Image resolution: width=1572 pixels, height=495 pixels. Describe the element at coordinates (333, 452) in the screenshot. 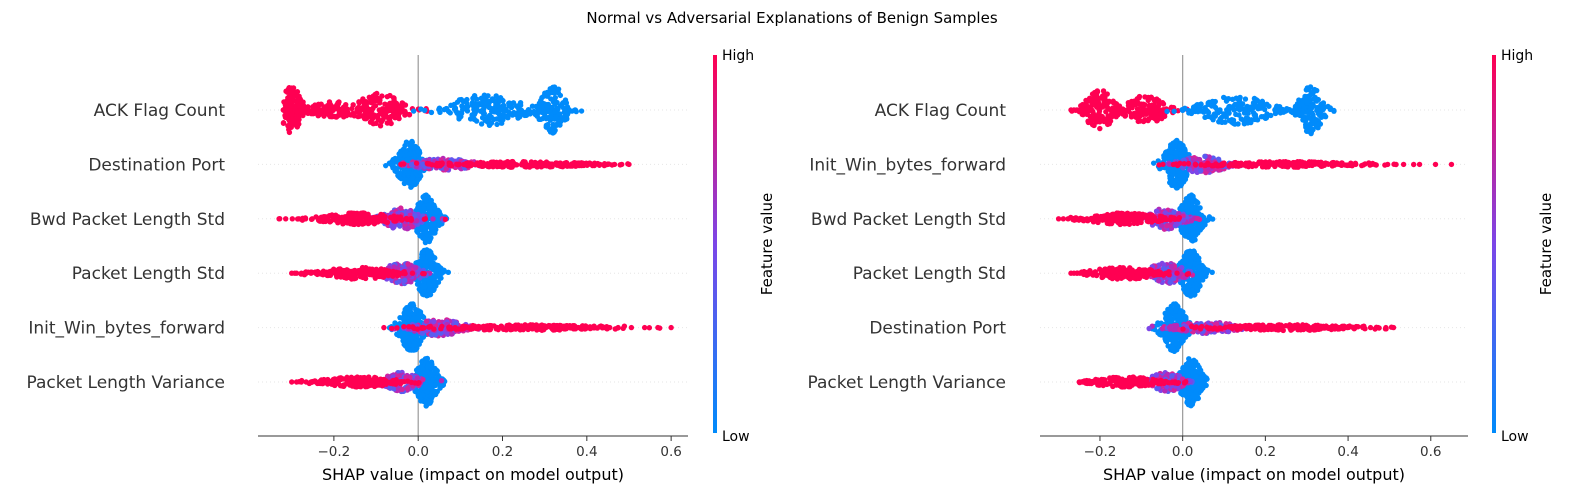

I see `x-tick-label: −0.2` at that location.